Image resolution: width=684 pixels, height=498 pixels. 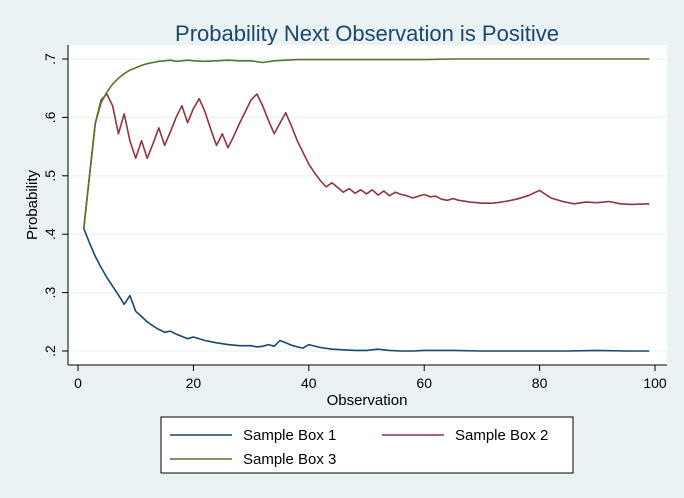 I want to click on x-tick-label-3: 60, so click(x=424, y=383).